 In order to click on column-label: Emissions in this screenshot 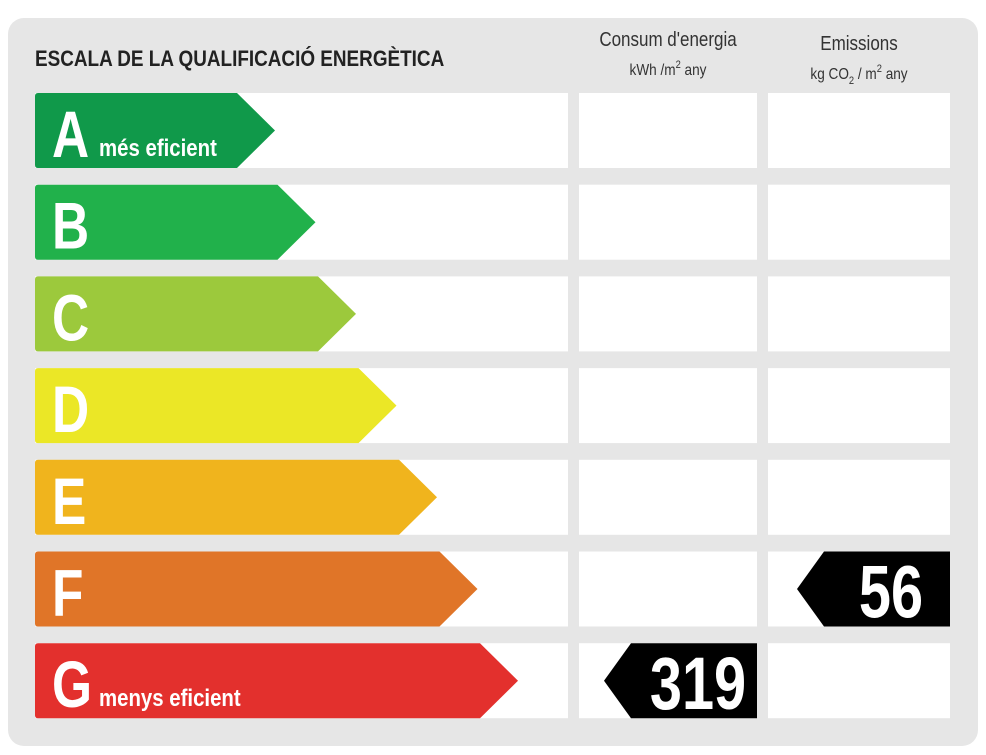, I will do `click(858, 43)`.